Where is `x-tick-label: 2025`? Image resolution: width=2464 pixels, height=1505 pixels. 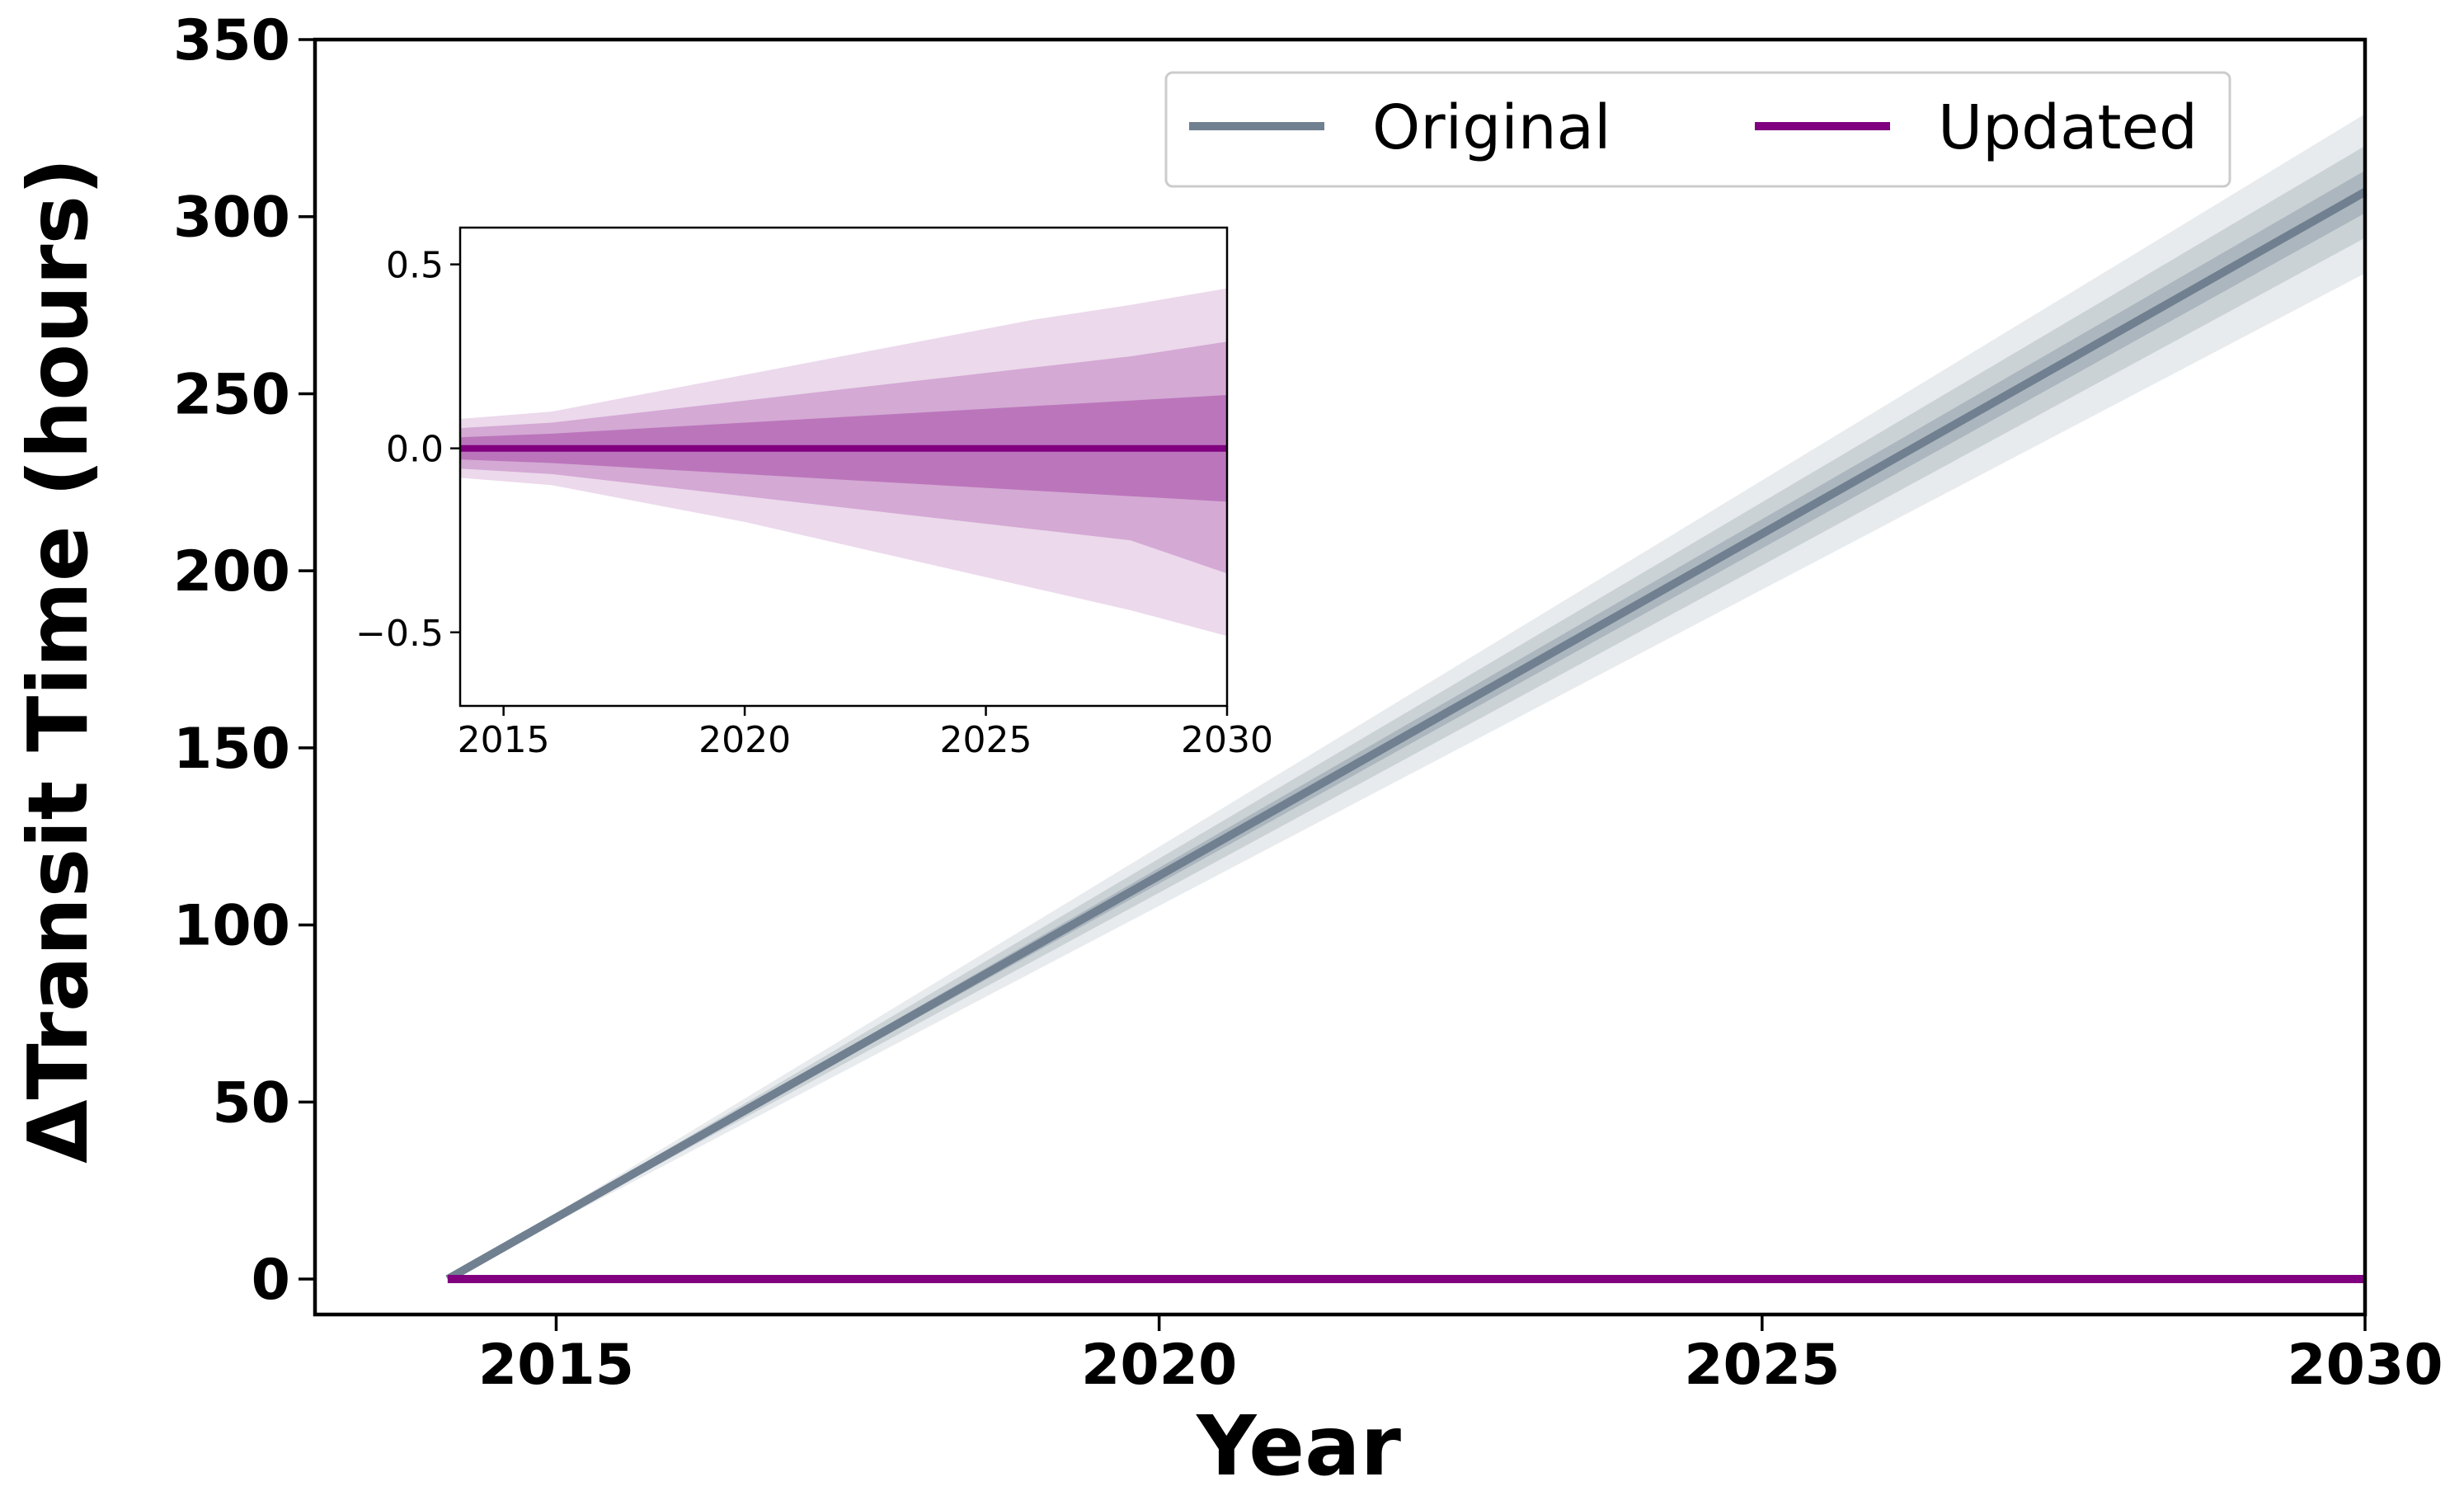
x-tick-label: 2025 is located at coordinates (1762, 1366).